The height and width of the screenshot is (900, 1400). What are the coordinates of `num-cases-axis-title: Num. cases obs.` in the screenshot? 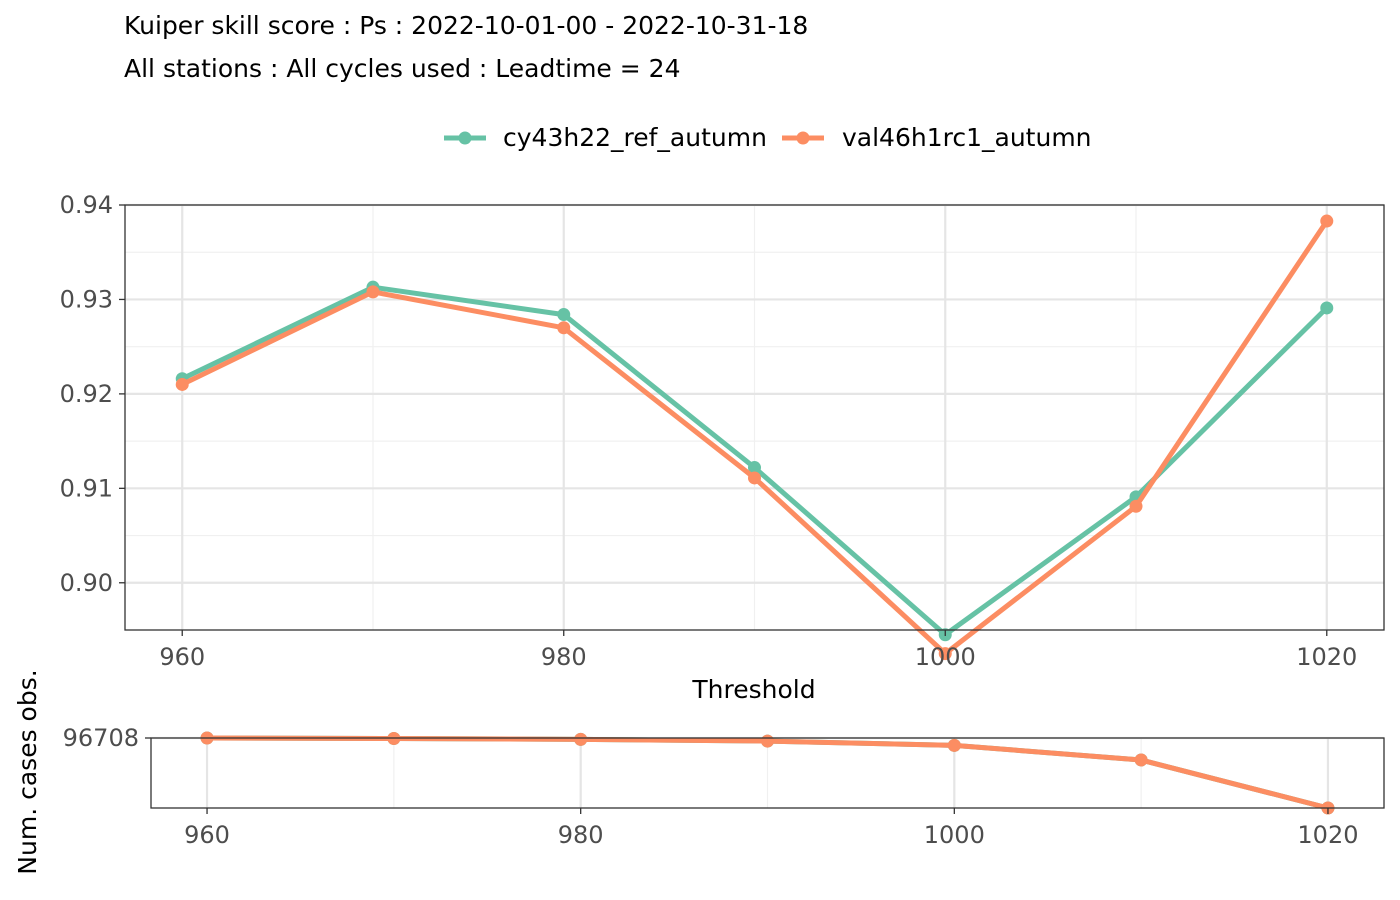 It's located at (27, 771).